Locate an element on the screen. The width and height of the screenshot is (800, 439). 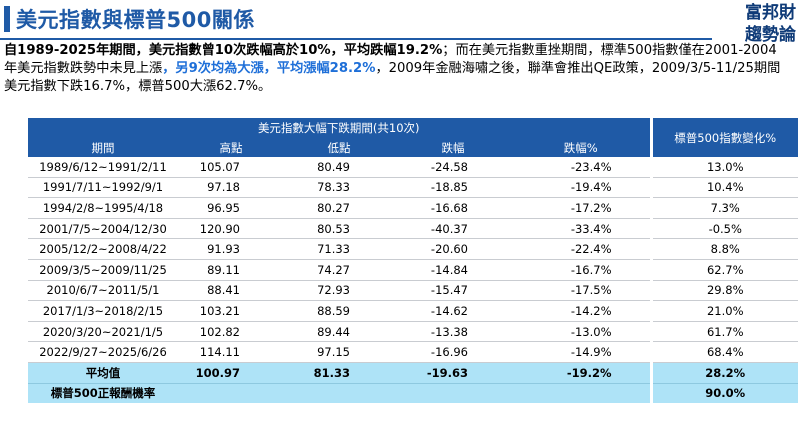
cell-sp: 7.3% is located at coordinates (723, 208).